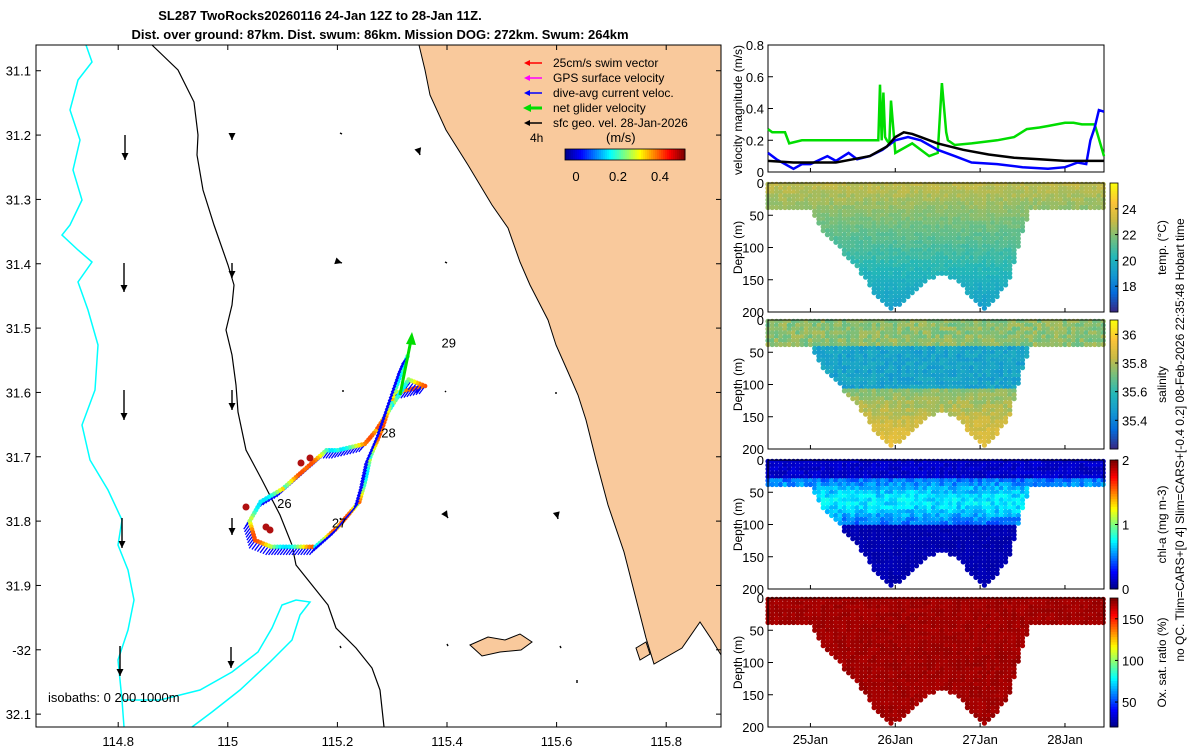 Image resolution: width=1200 pixels, height=750 pixels. Describe the element at coordinates (753, 385) in the screenshot. I see `section-ytick-label: 100` at that location.